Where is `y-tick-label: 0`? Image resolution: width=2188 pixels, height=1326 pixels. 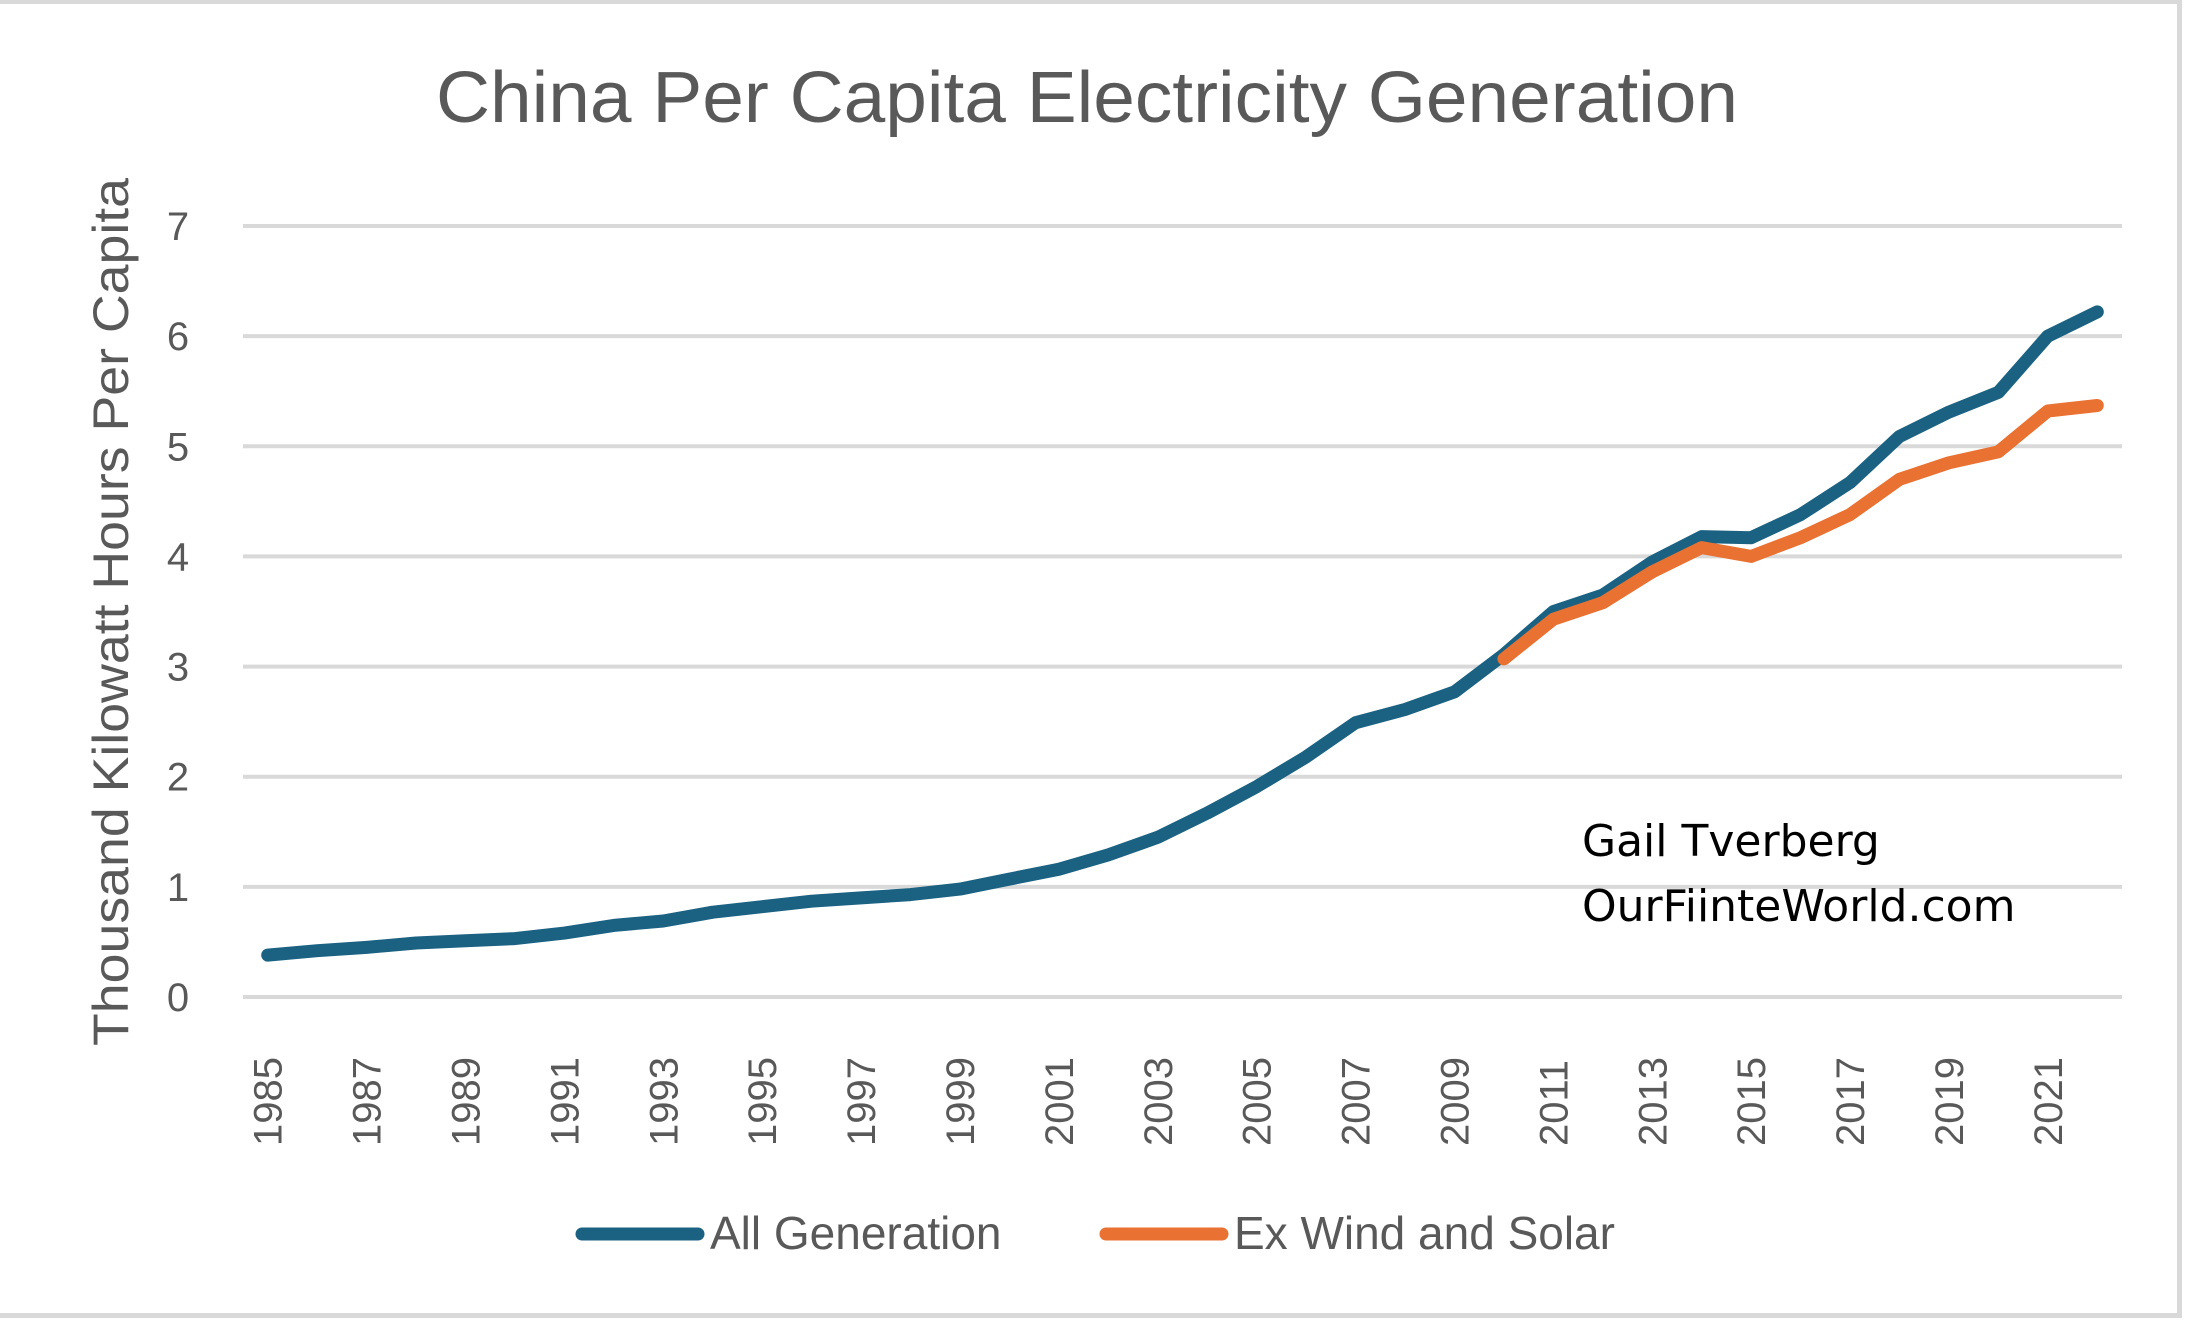
y-tick-label: 0 is located at coordinates (178, 998).